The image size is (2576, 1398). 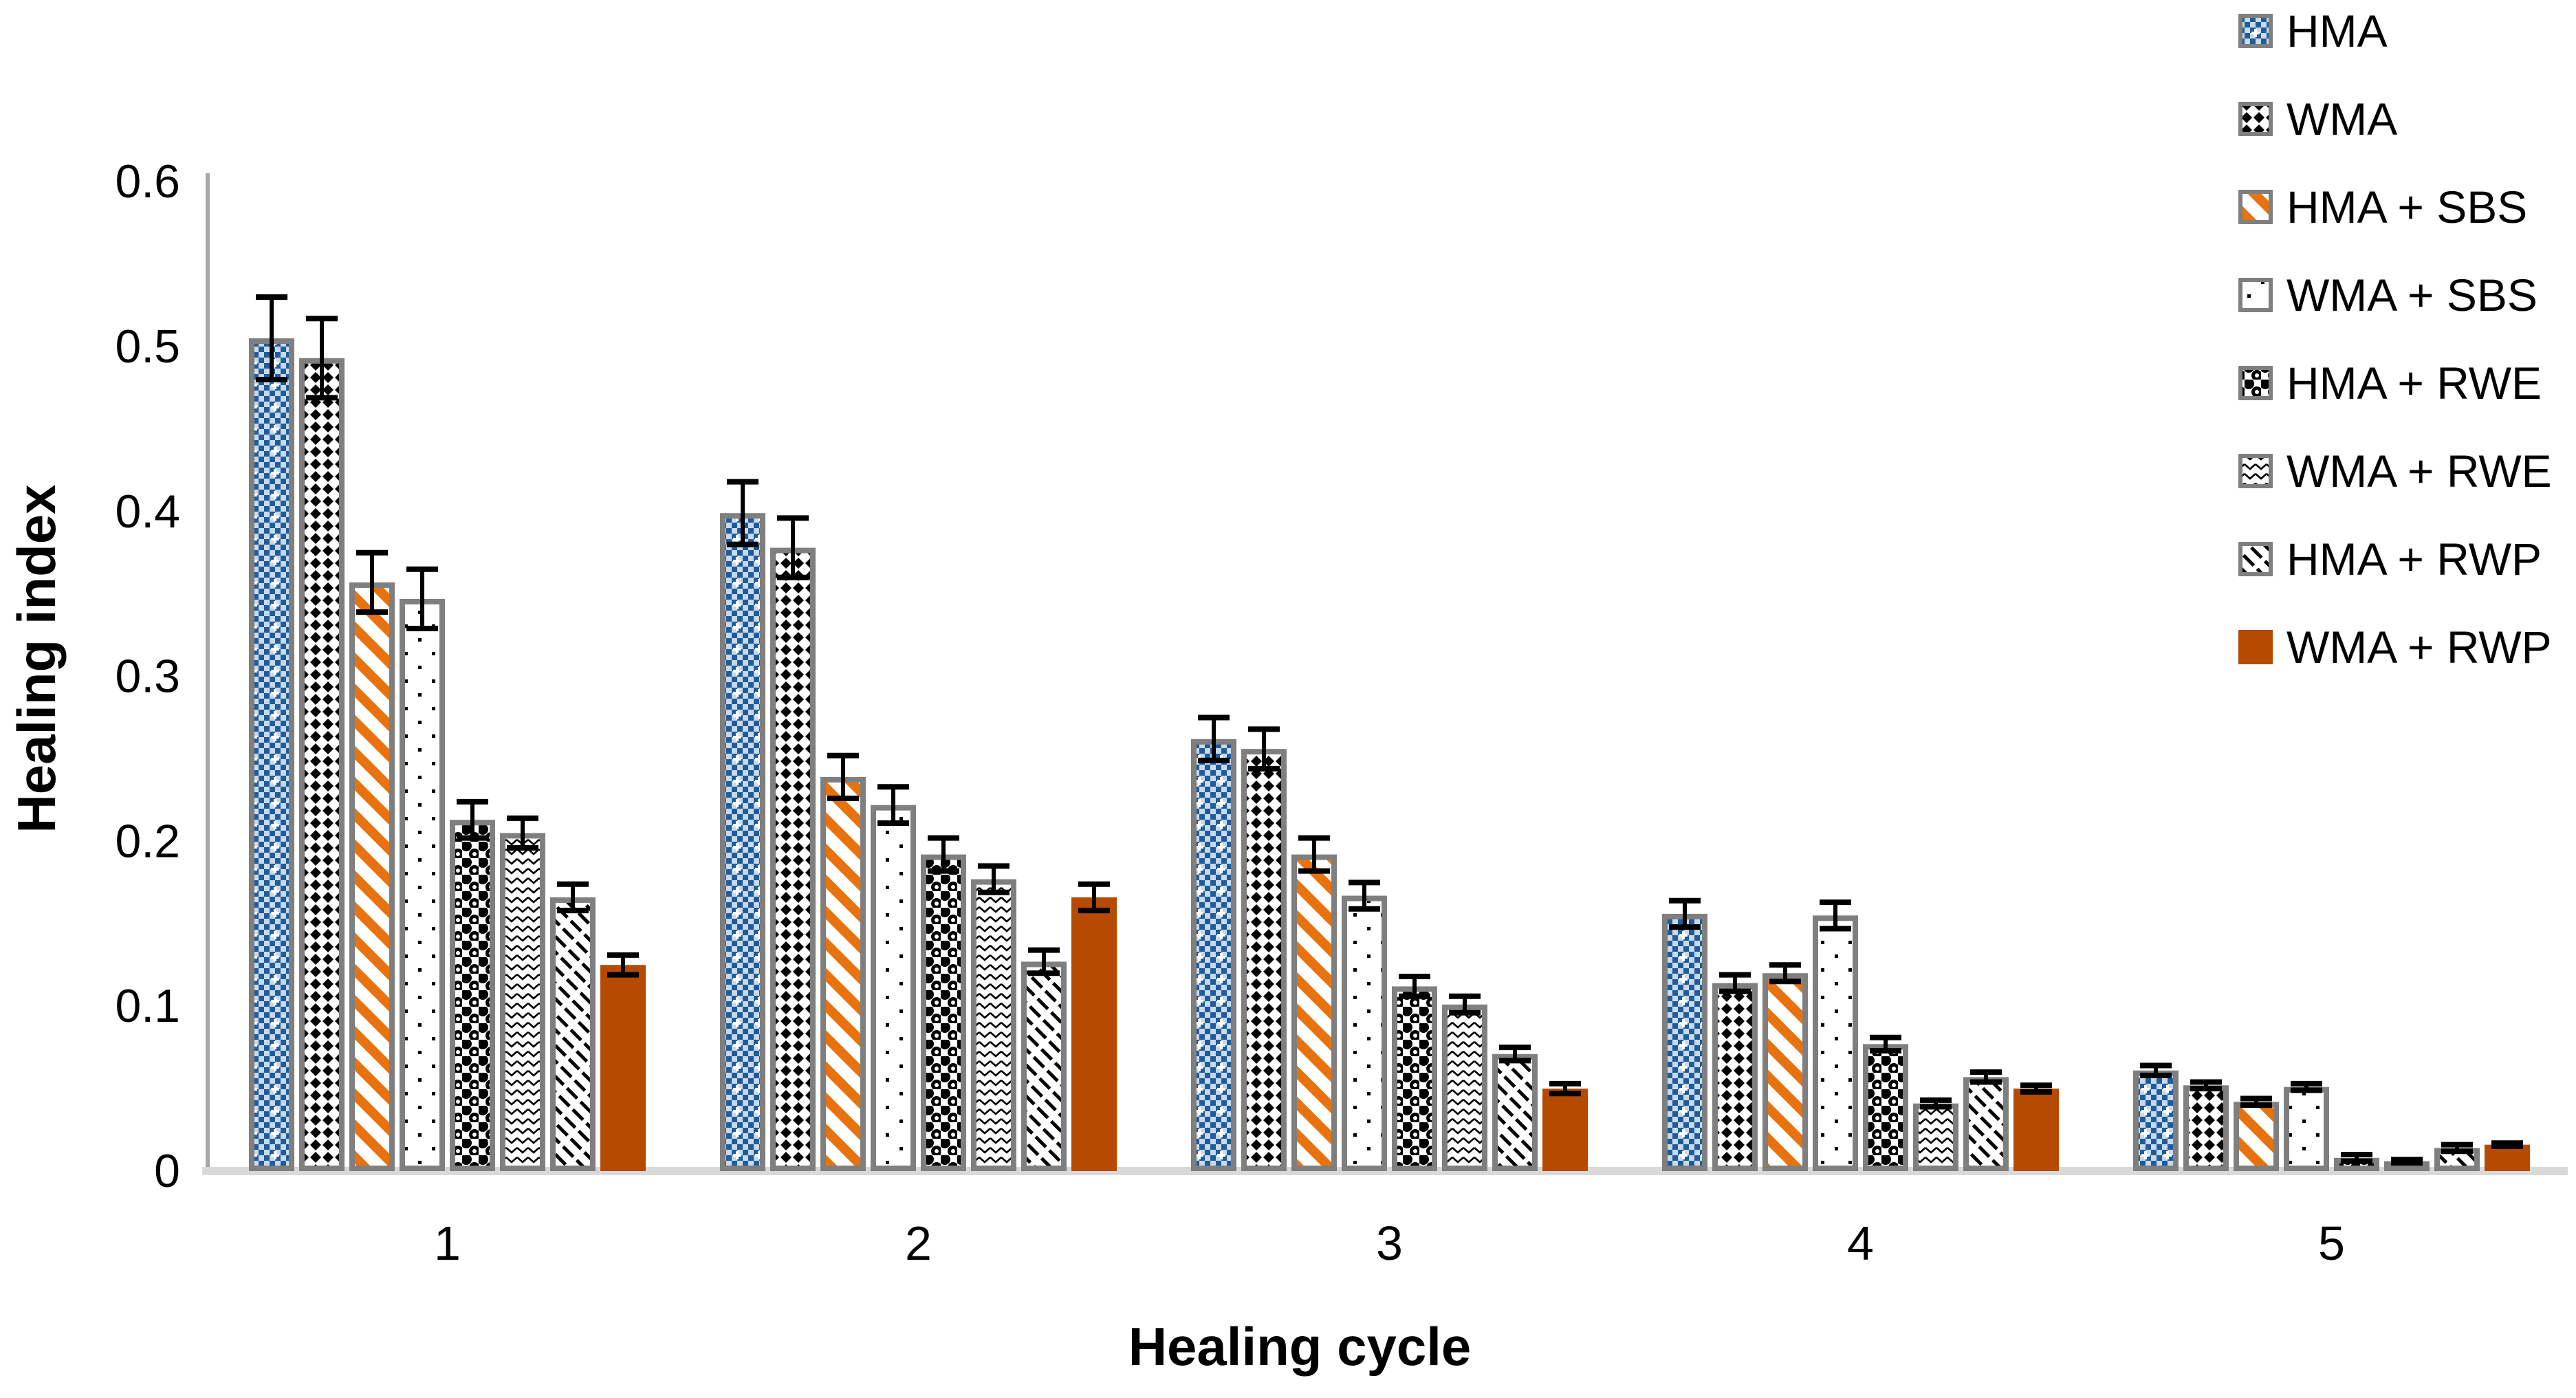 I want to click on bar-HMA-c5, so click(x=2156, y=1121).